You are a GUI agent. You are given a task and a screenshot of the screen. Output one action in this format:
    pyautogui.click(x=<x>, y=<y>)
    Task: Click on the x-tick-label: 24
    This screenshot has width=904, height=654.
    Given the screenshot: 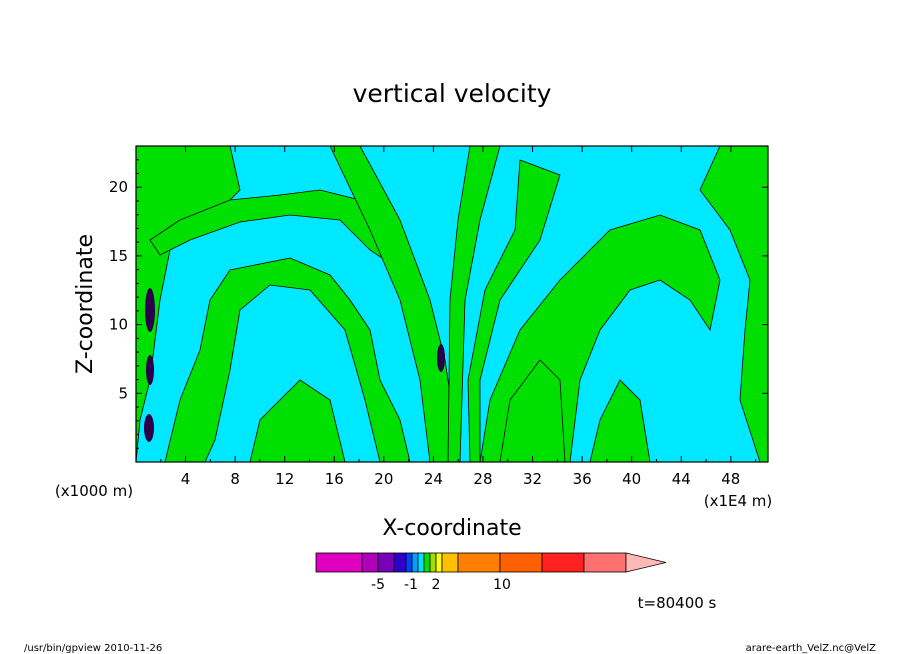 What is the action you would take?
    pyautogui.click(x=433, y=479)
    